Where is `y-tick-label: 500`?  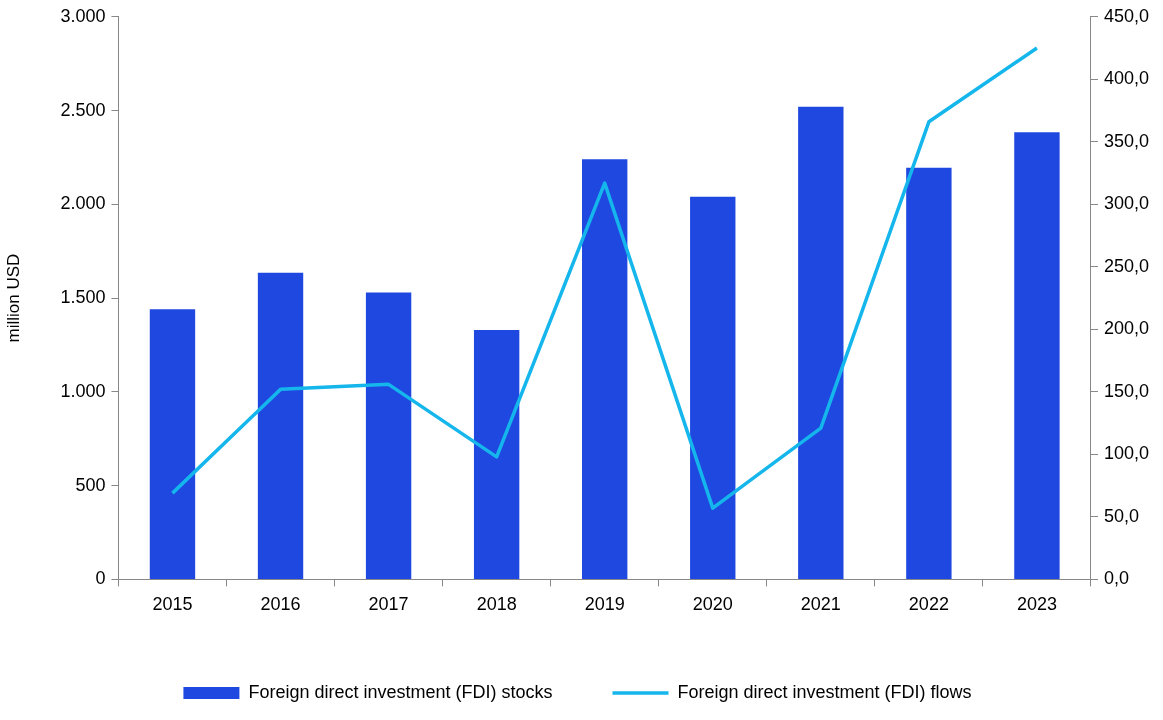 y-tick-label: 500 is located at coordinates (90, 484).